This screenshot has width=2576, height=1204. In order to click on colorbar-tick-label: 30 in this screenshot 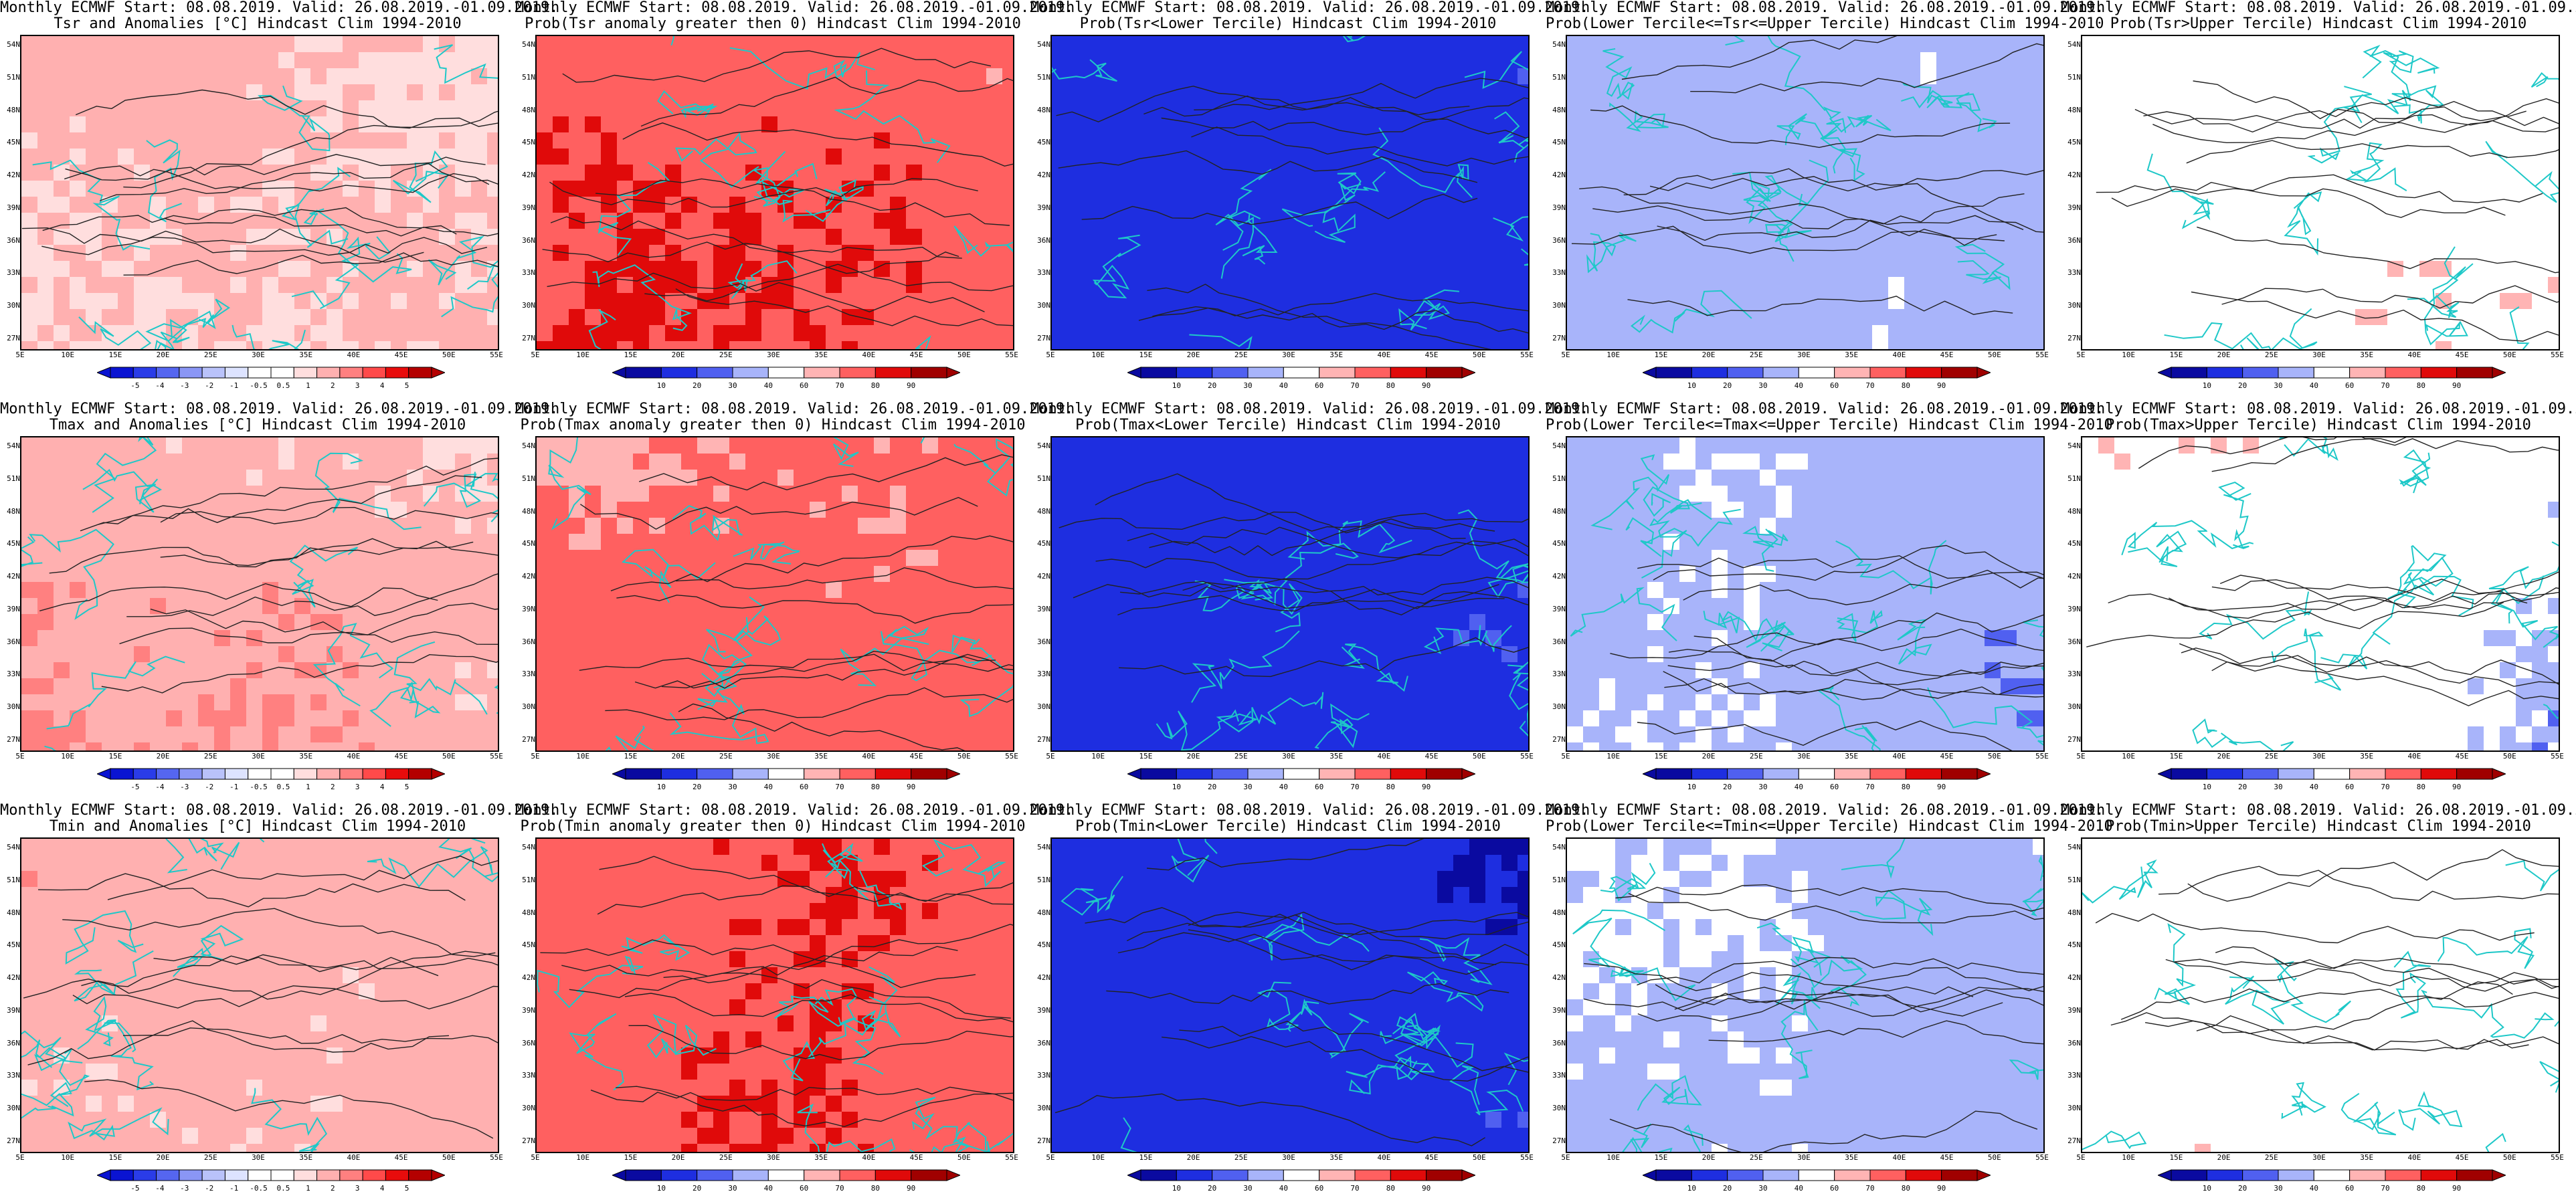, I will do `click(2278, 787)`.